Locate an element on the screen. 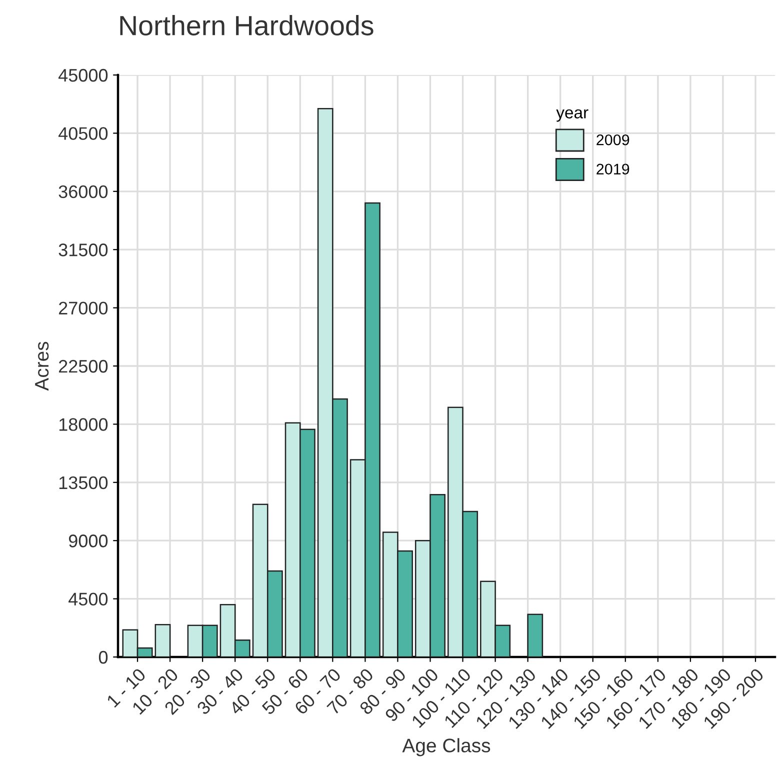 This screenshot has height=782, width=778. y-tick-label: 18000 is located at coordinates (83, 424).